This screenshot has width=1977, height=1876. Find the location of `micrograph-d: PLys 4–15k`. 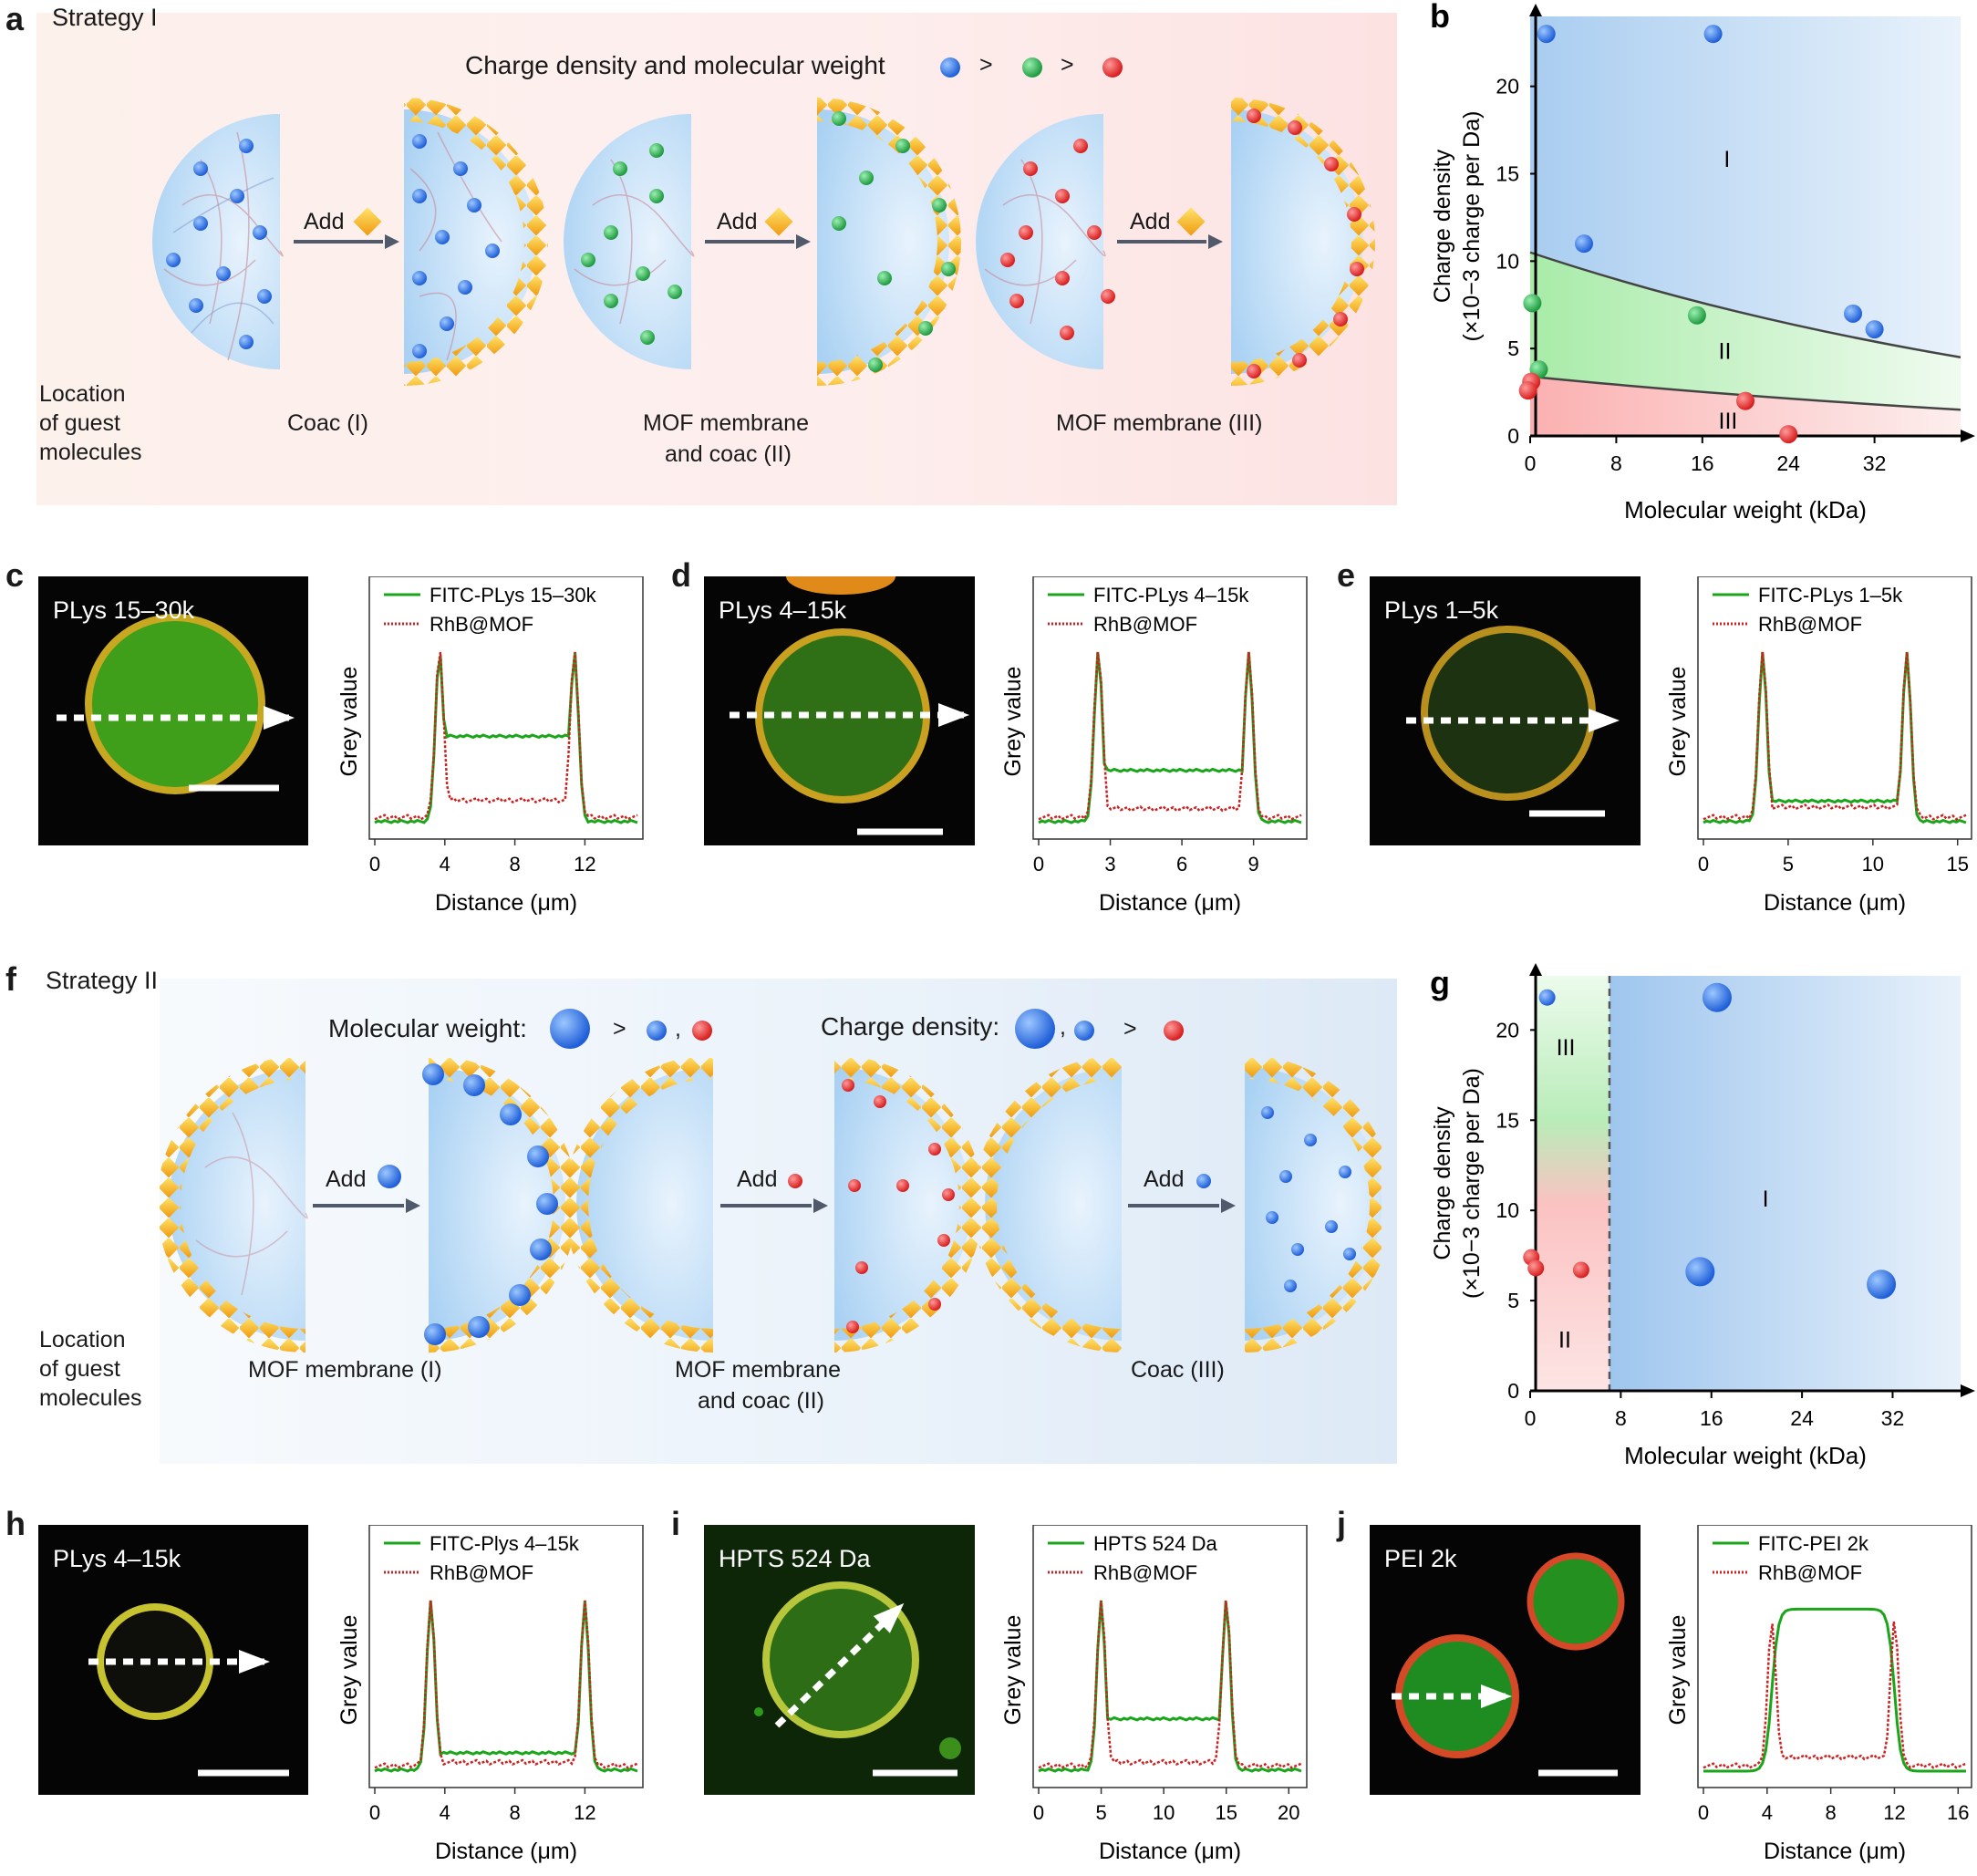

micrograph-d: PLys 4–15k is located at coordinates (839, 710).